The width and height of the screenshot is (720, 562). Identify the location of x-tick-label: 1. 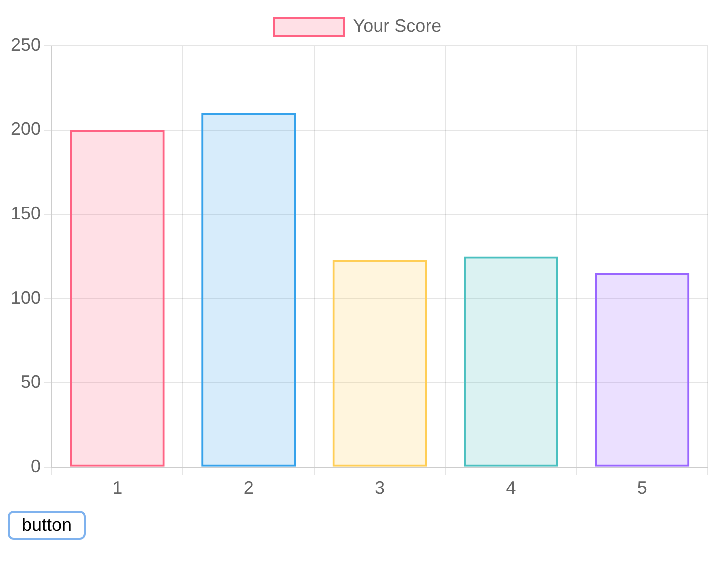
(117, 488).